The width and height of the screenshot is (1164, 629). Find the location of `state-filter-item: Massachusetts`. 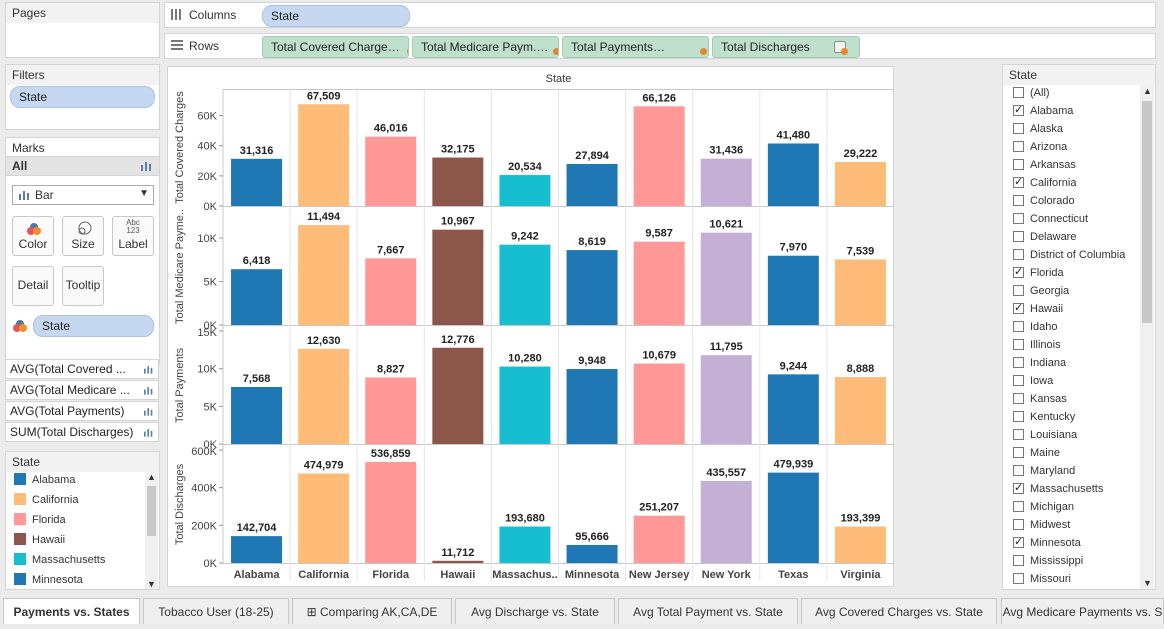

state-filter-item: Massachusetts is located at coordinates (1058, 488).